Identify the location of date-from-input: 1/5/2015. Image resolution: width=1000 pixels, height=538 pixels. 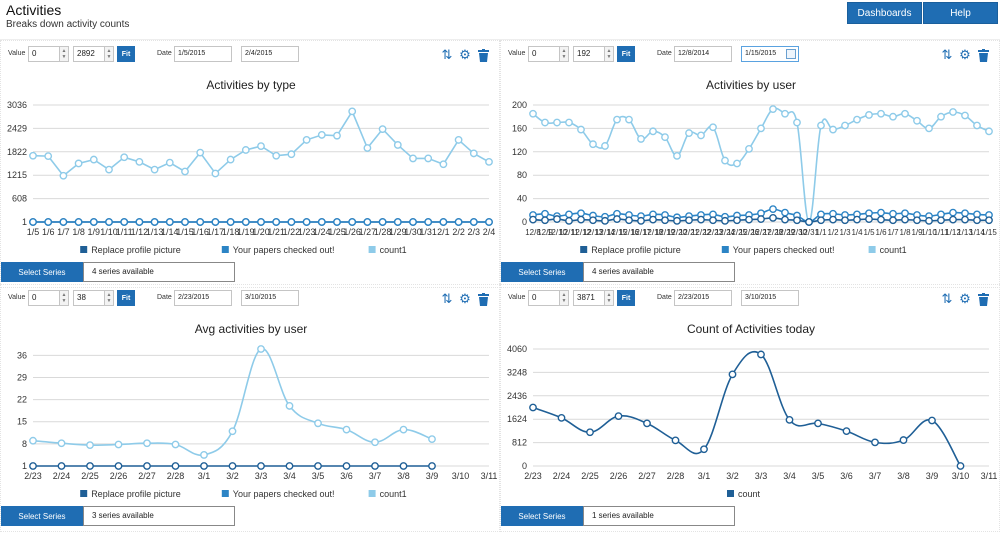
(203, 54).